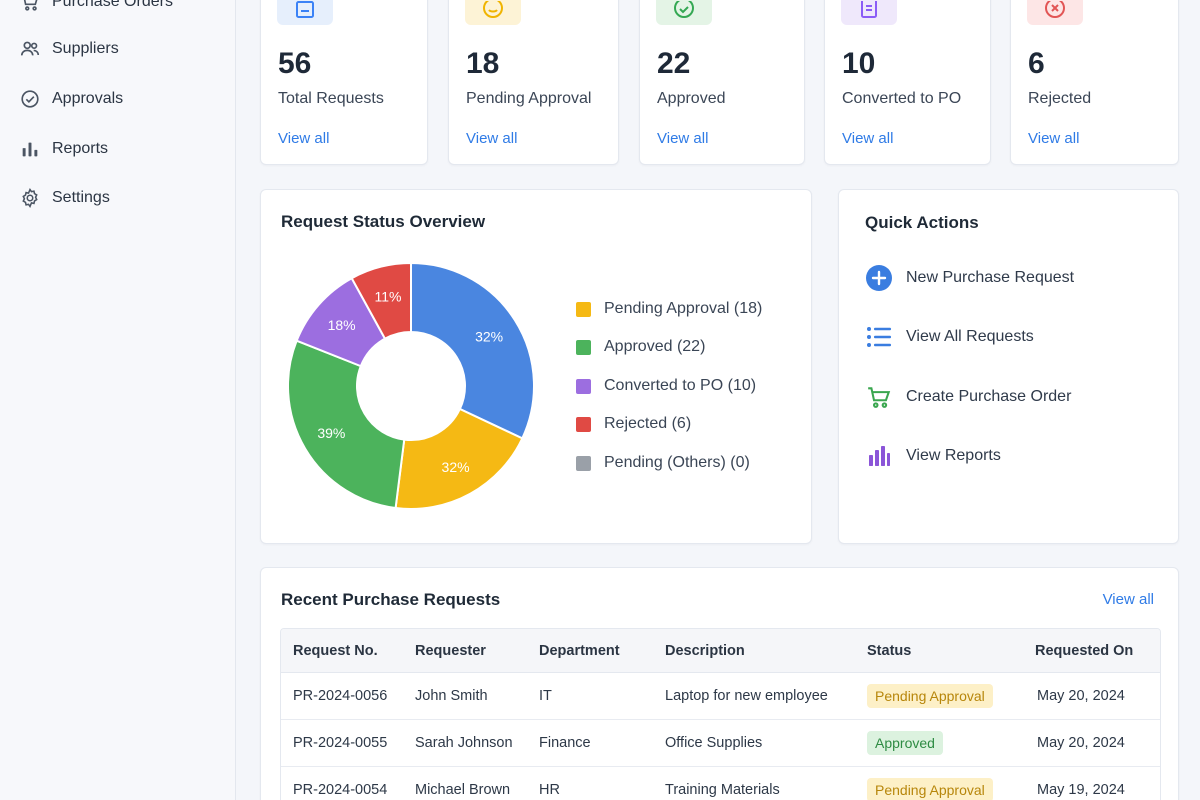  I want to click on slice-label: 39%, so click(331, 433).